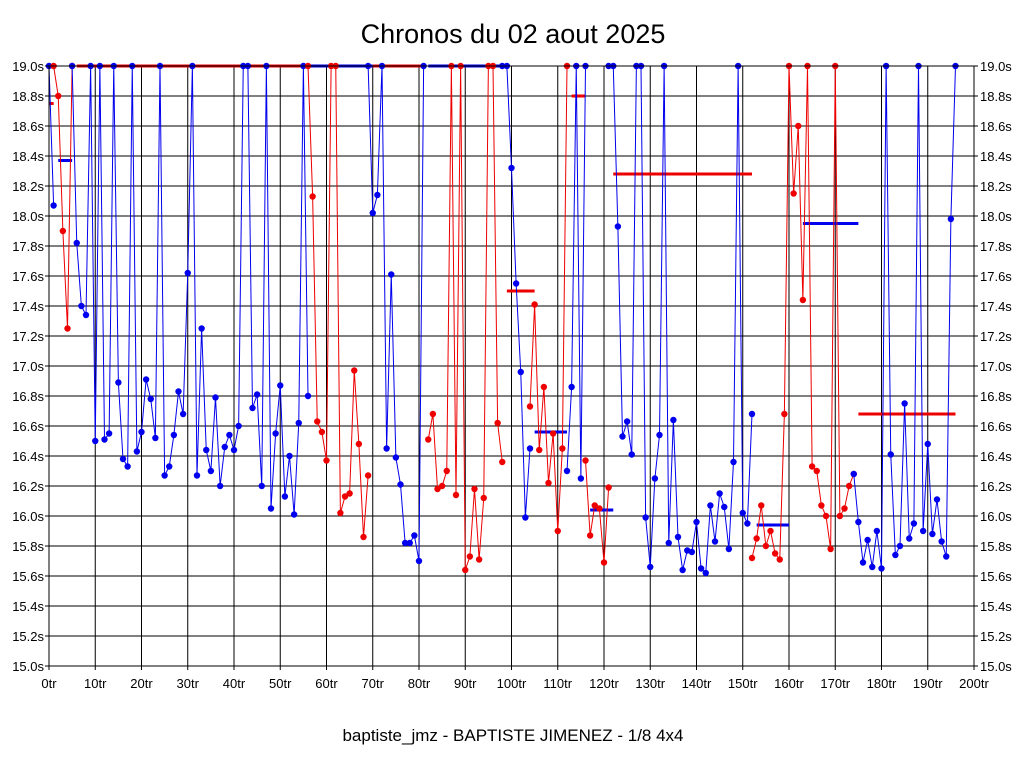 This screenshot has width=1024, height=768. I want to click on y-tick-label-left: 16.2s, so click(28, 486).